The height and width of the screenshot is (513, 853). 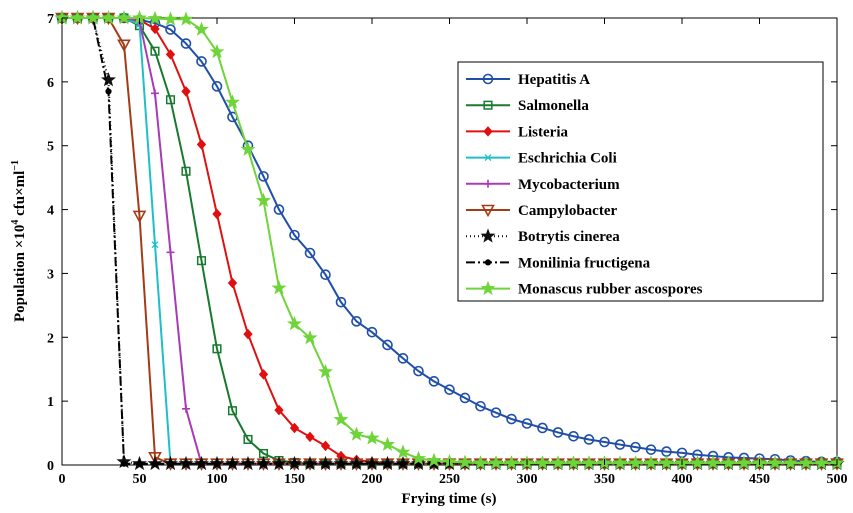 I want to click on x-tick-label: 50, so click(x=140, y=479).